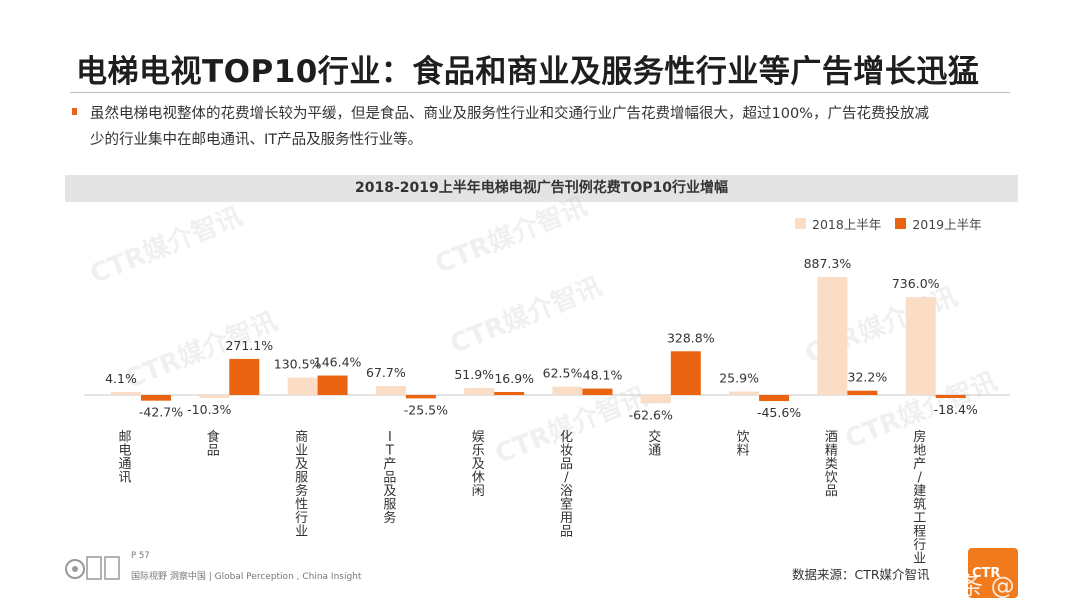 The height and width of the screenshot is (608, 1080). I want to click on category-label: 娱乐及休闲, so click(478, 464).